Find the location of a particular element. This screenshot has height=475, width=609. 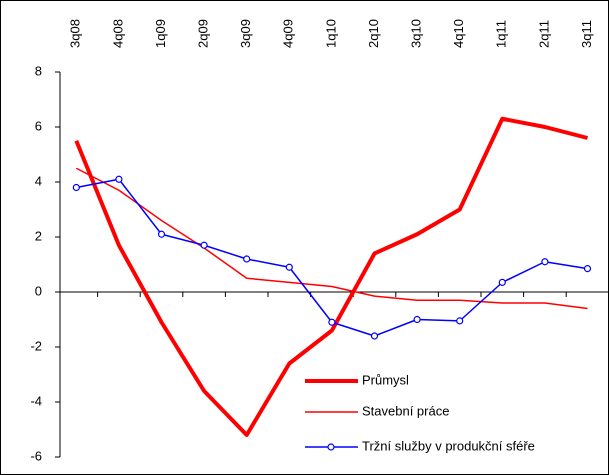

x-tick-label: 4q10 is located at coordinates (458, 33).